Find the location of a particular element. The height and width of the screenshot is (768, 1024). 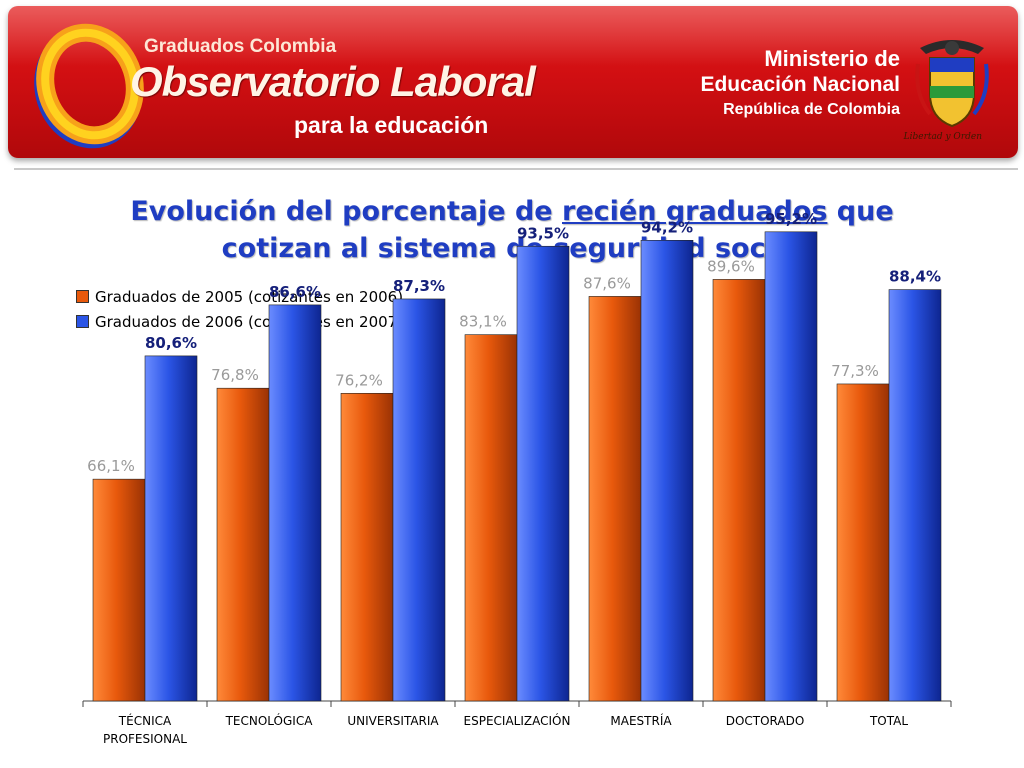

data-label: 87,6% is located at coordinates (607, 283).